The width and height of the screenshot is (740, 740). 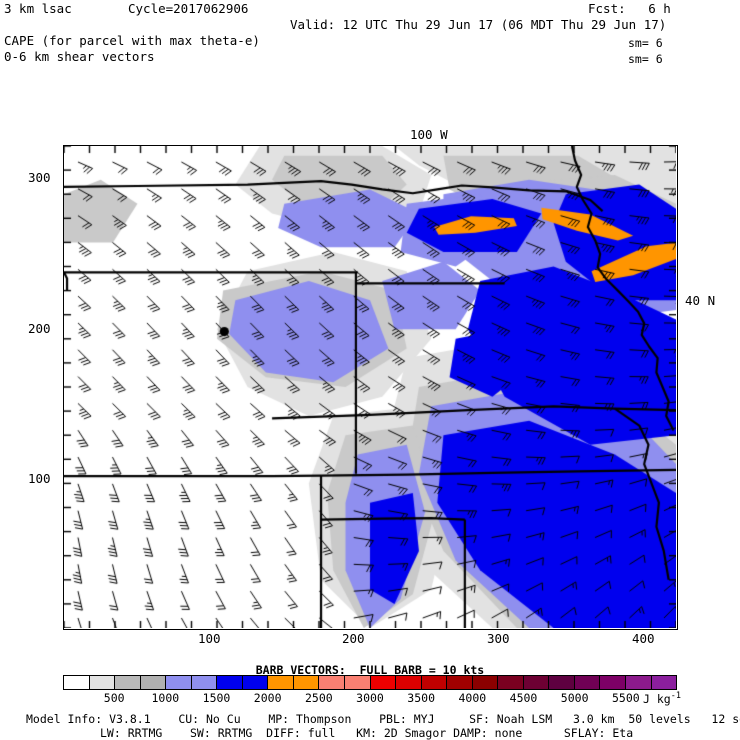 I want to click on colorbar-tick: 5000, so click(x=574, y=698).